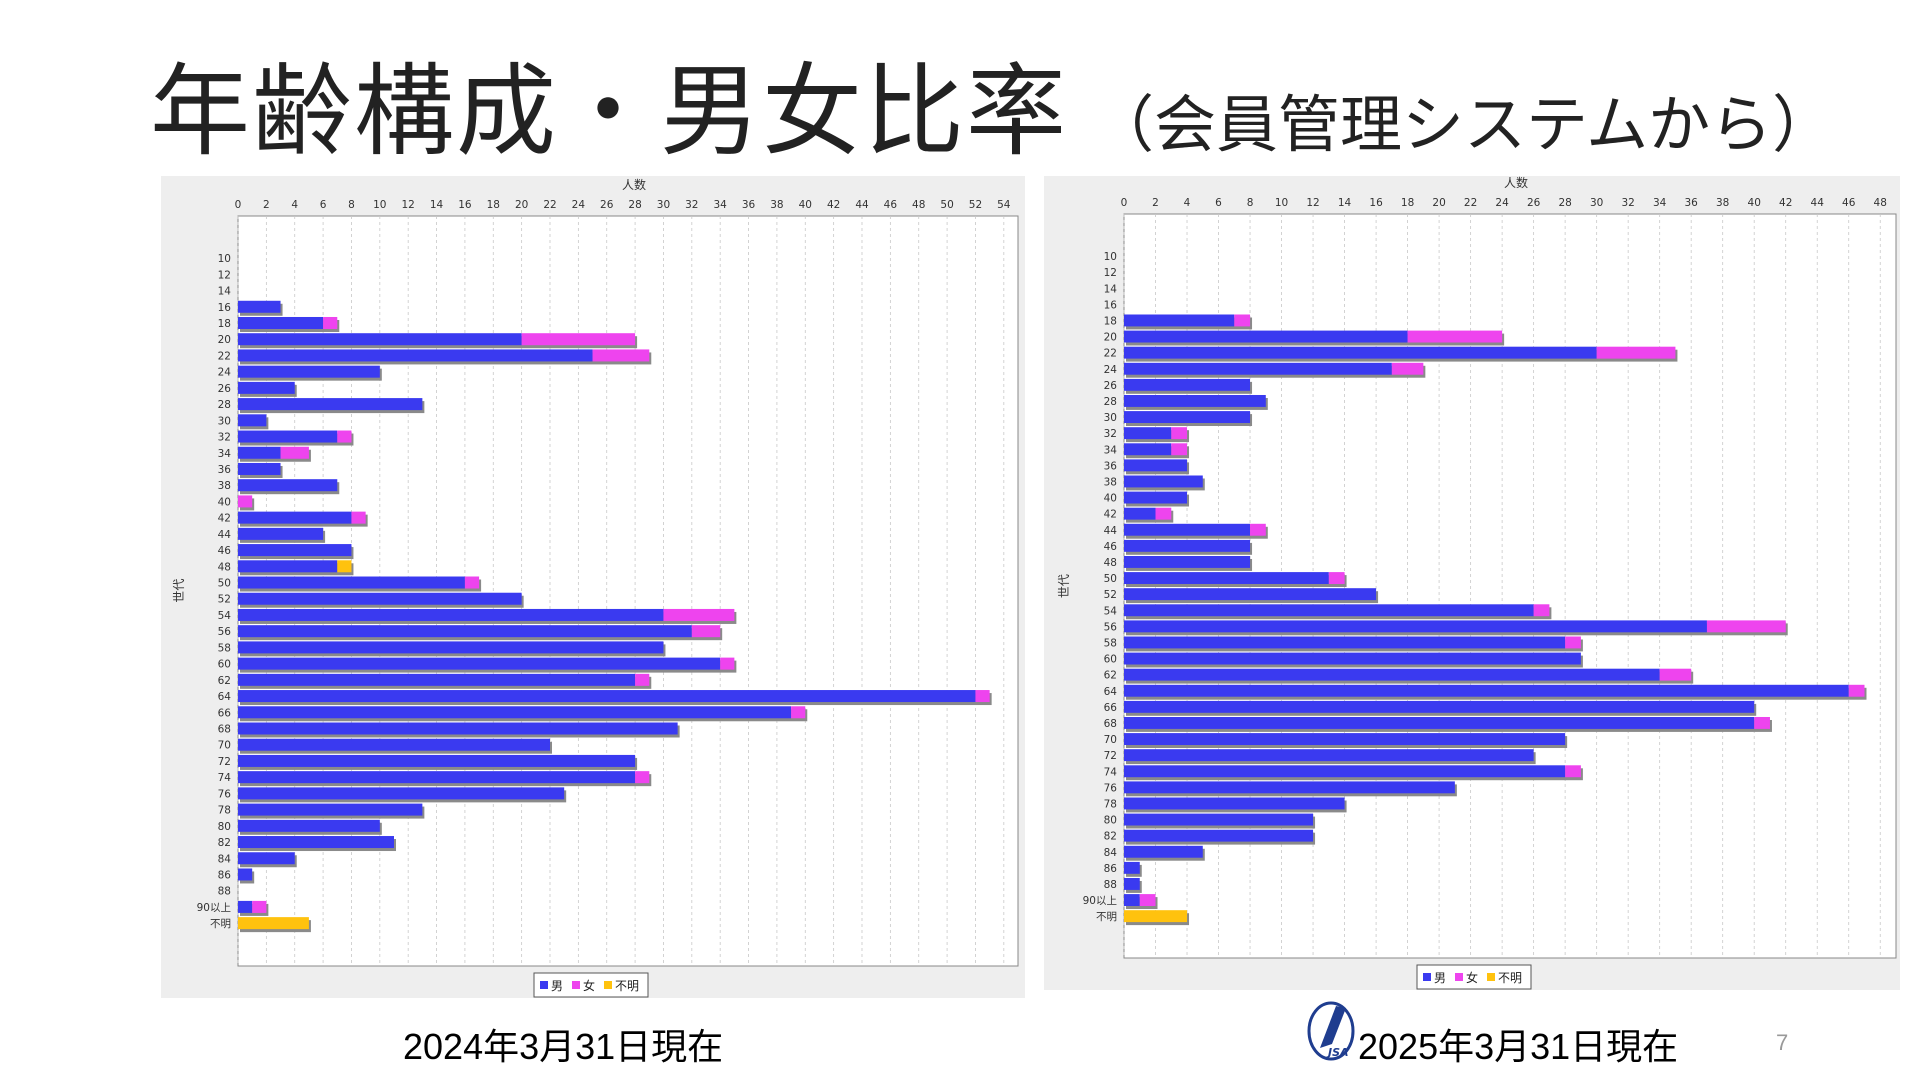 This screenshot has height=1080, width=1920. What do you see at coordinates (1110, 434) in the screenshot?
I see `y-tick-label: 32` at bounding box center [1110, 434].